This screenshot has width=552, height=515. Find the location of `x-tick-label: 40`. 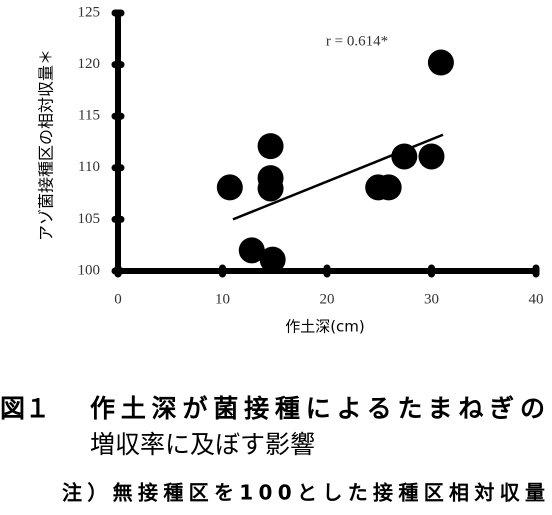

x-tick-label: 40 is located at coordinates (536, 299).